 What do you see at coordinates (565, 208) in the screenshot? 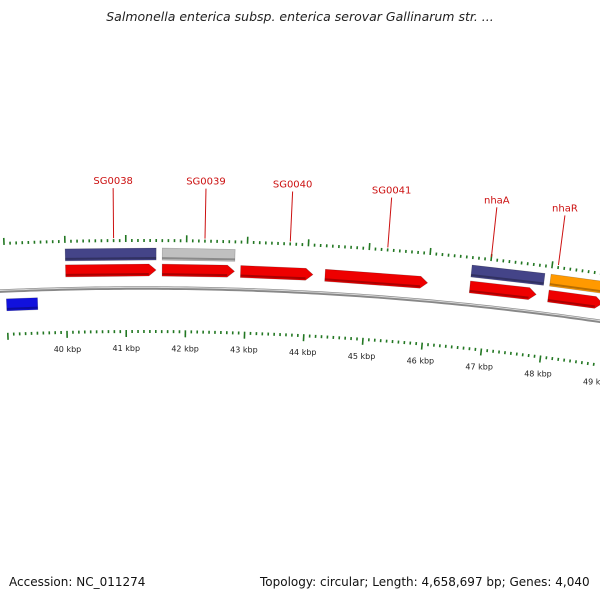
I see `gene-label-nhaR: nhaR` at bounding box center [565, 208].